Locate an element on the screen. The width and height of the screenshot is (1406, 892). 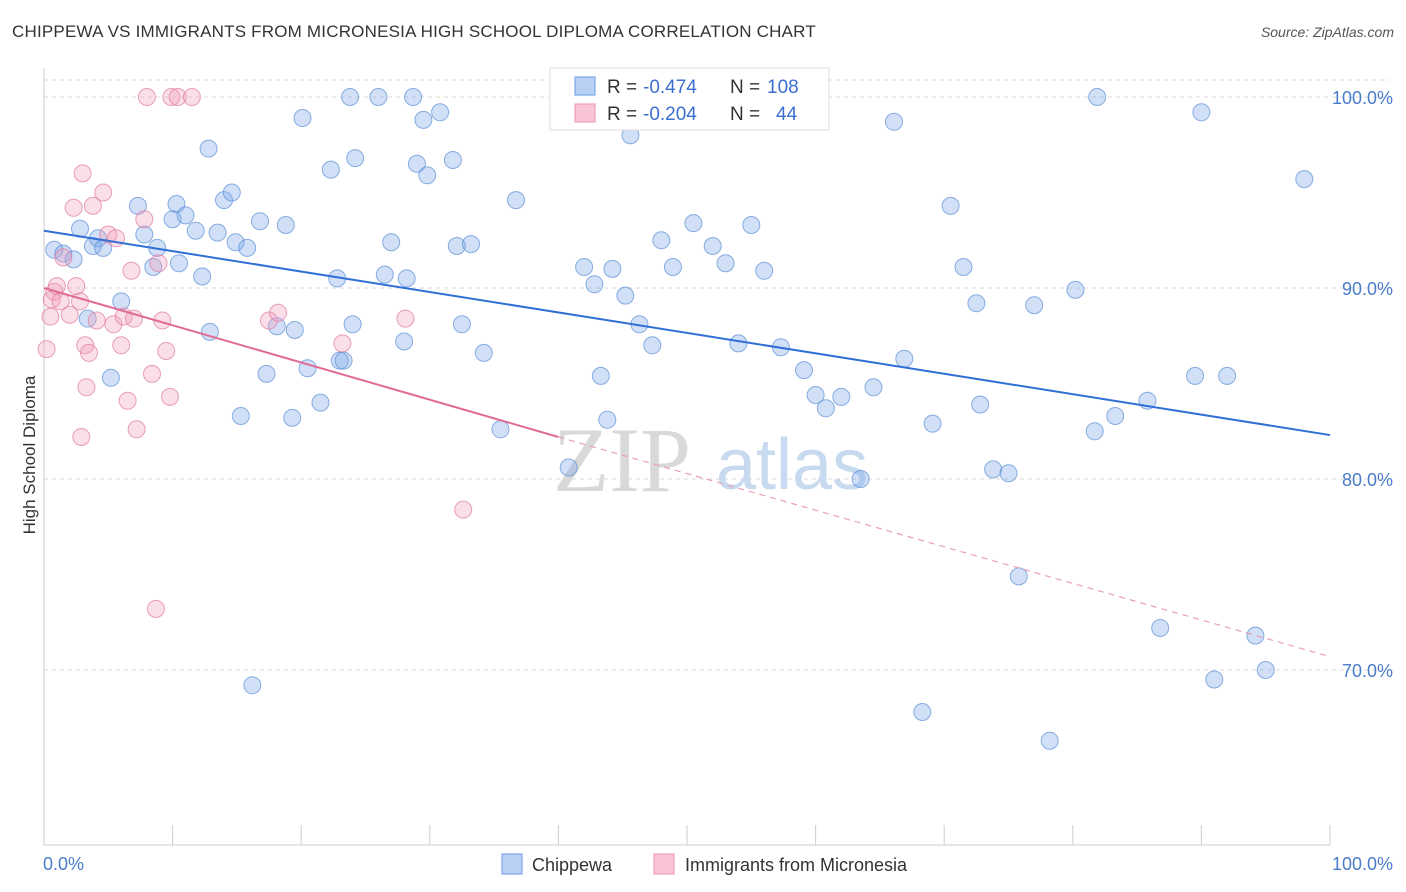
bottom-legend-swatch-micronesia is located at coordinates (664, 864).